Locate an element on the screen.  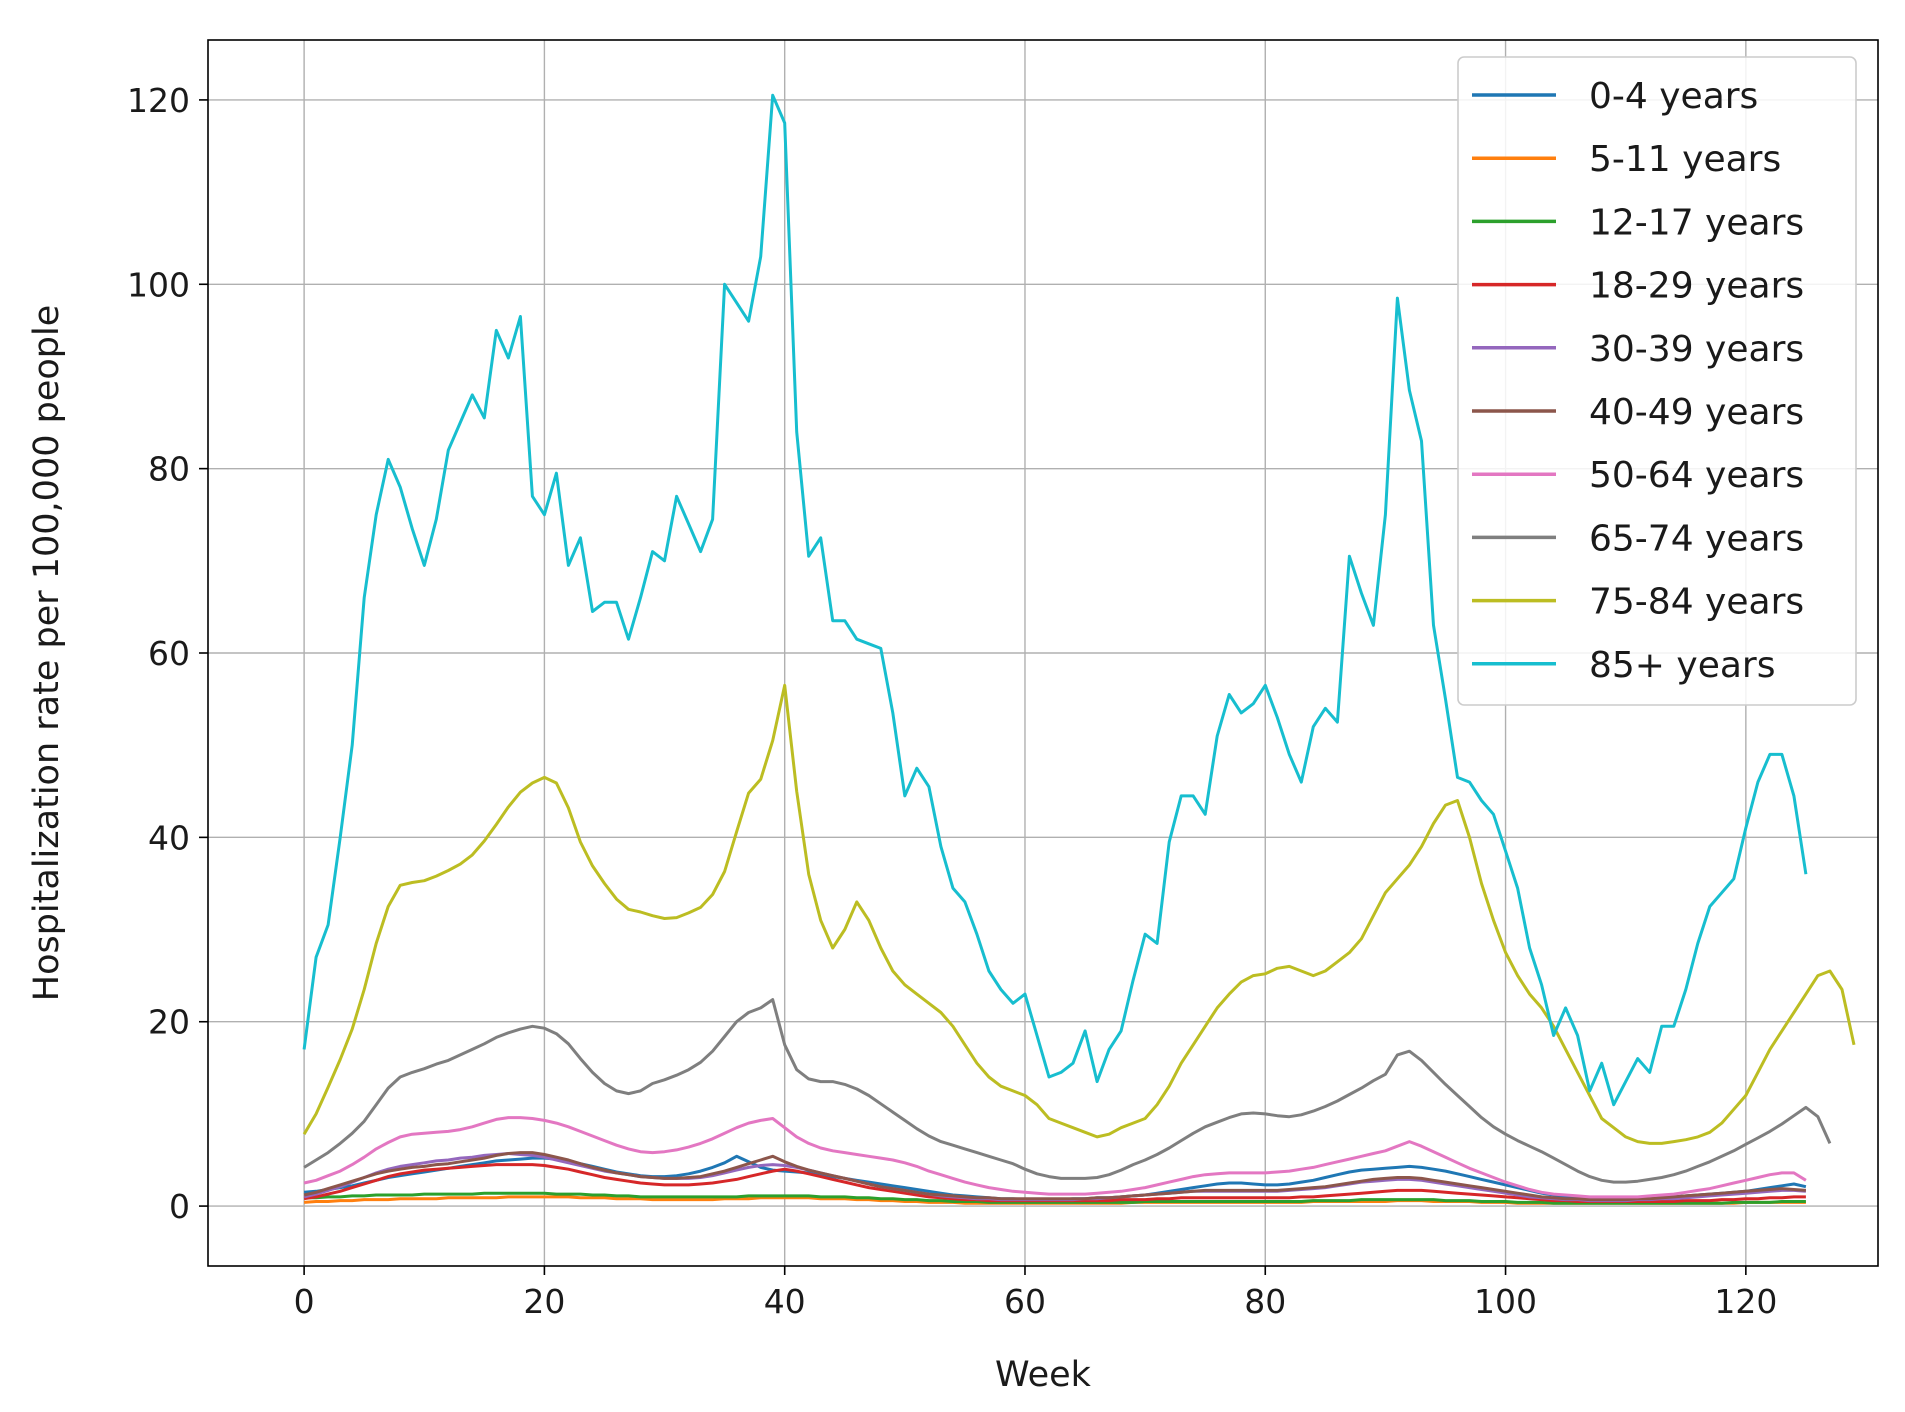
legend-label: 30-39 years is located at coordinates (1696, 349).